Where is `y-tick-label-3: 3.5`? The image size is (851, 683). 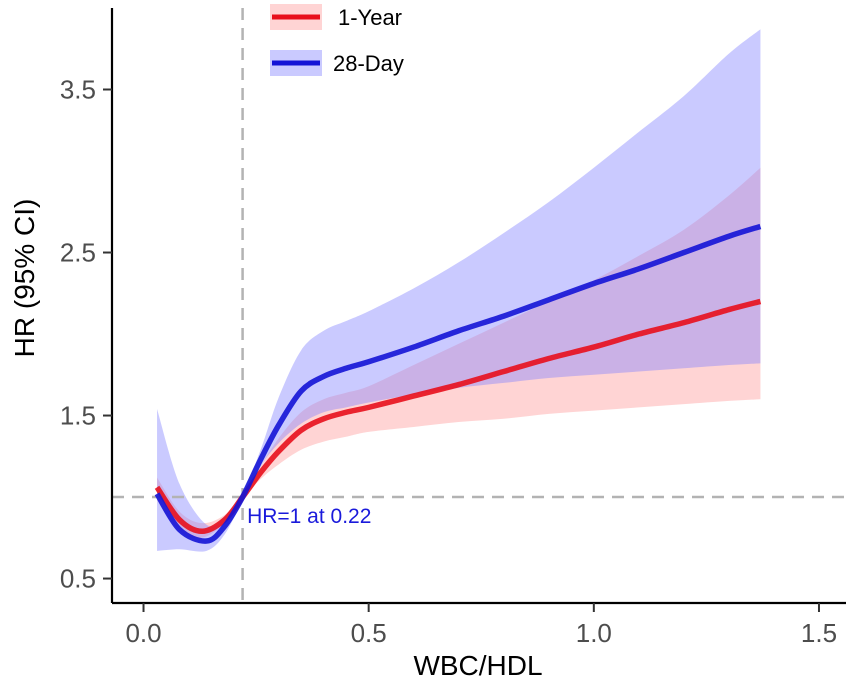
y-tick-label-3: 3.5 is located at coordinates (78, 90).